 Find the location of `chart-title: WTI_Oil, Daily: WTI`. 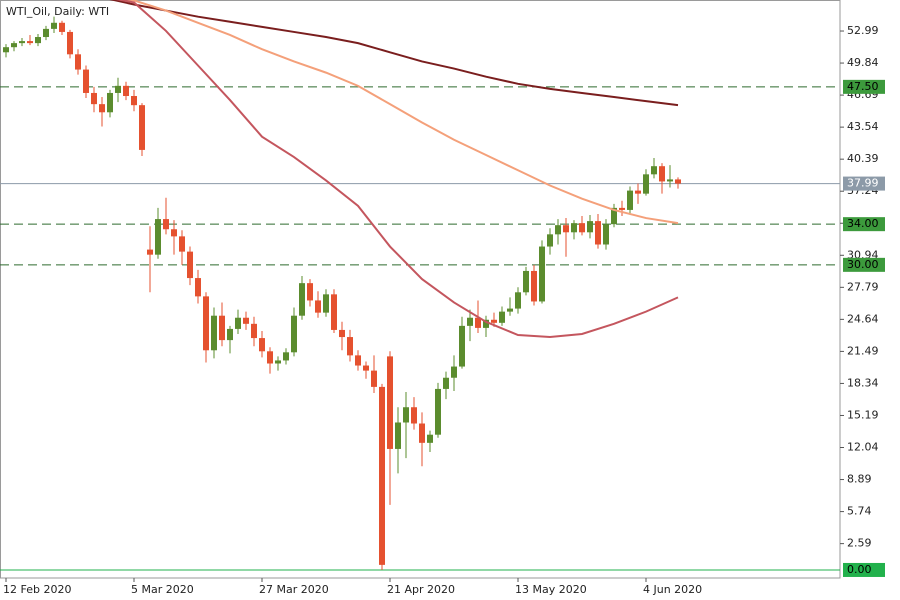

chart-title: WTI_Oil, Daily: WTI is located at coordinates (57, 11).